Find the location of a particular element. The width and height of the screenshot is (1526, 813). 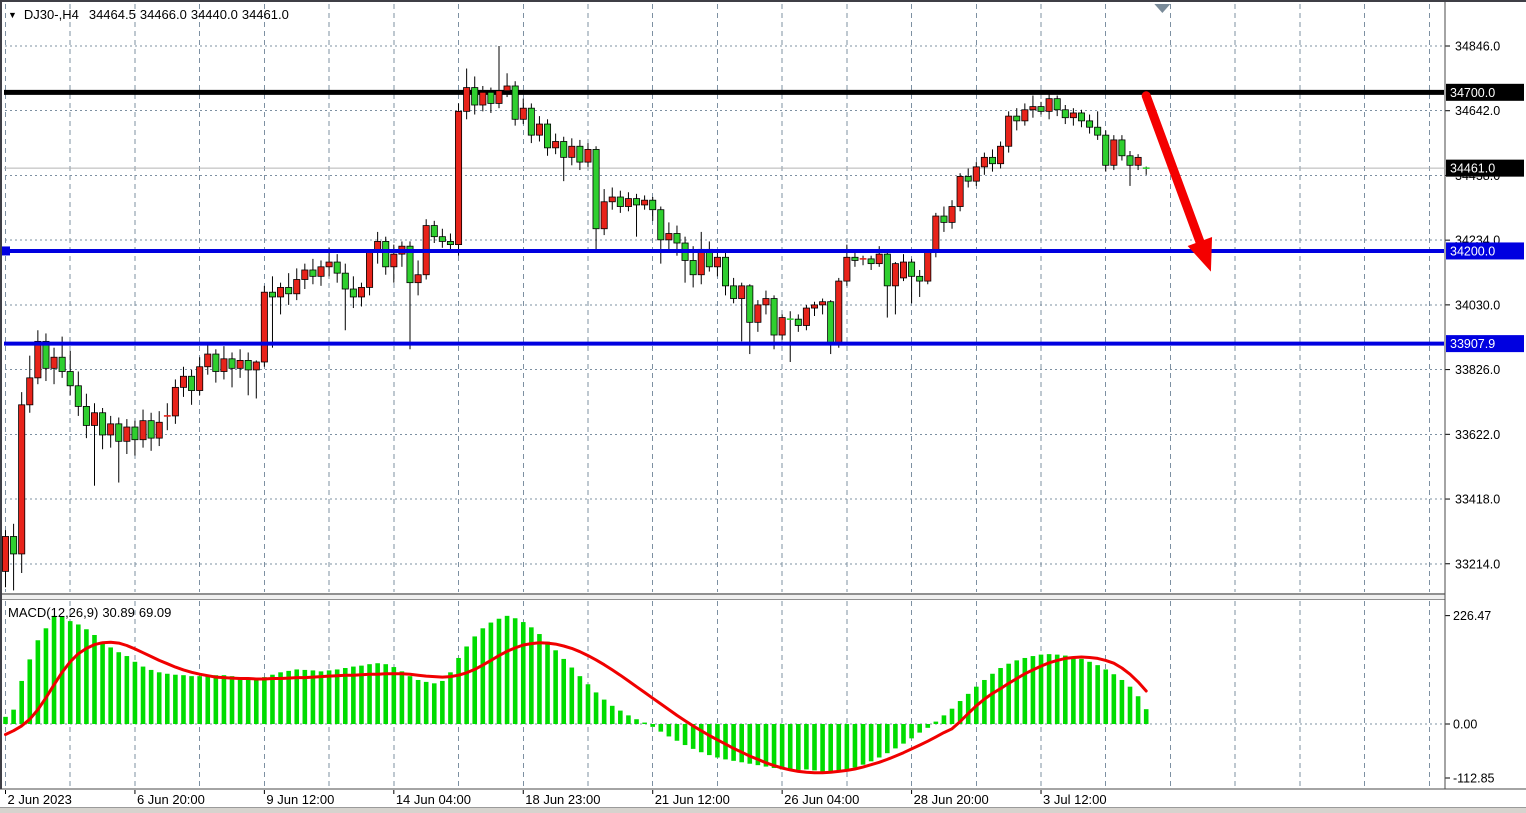

svg-text: 2 Jun 2023 is located at coordinates (40, 799).